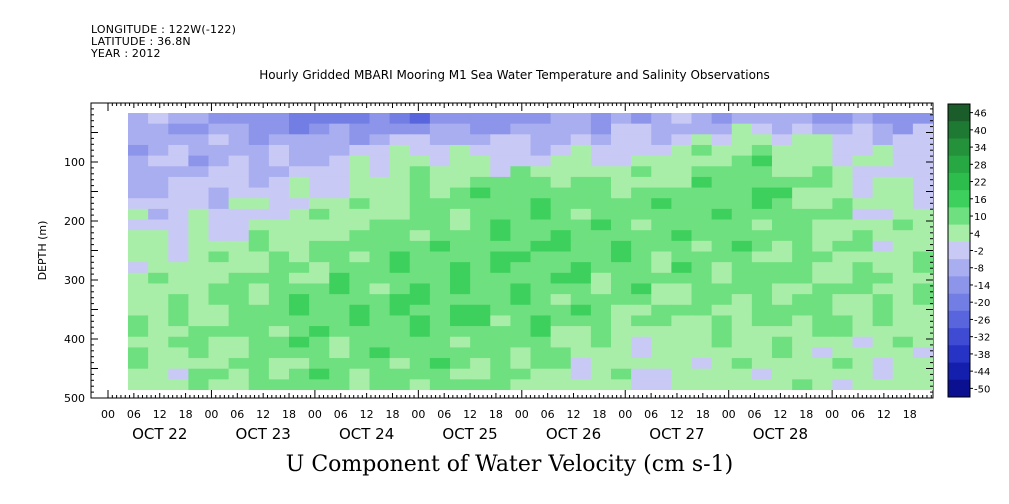 The height and width of the screenshot is (504, 1009). I want to click on colorbar-label: -50, so click(982, 389).